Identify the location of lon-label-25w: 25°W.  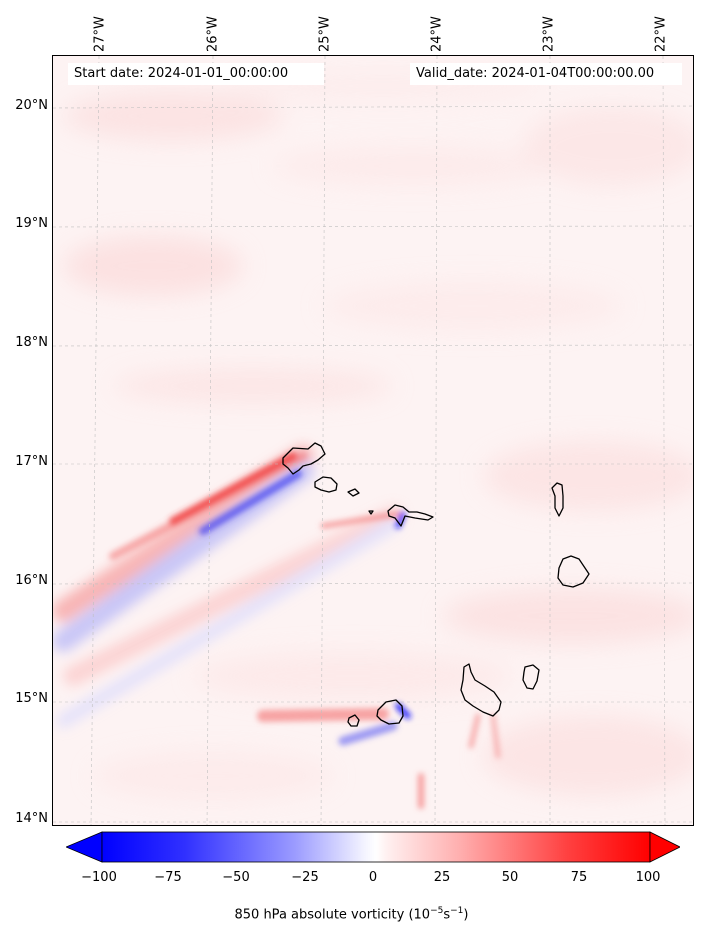
(325, 34).